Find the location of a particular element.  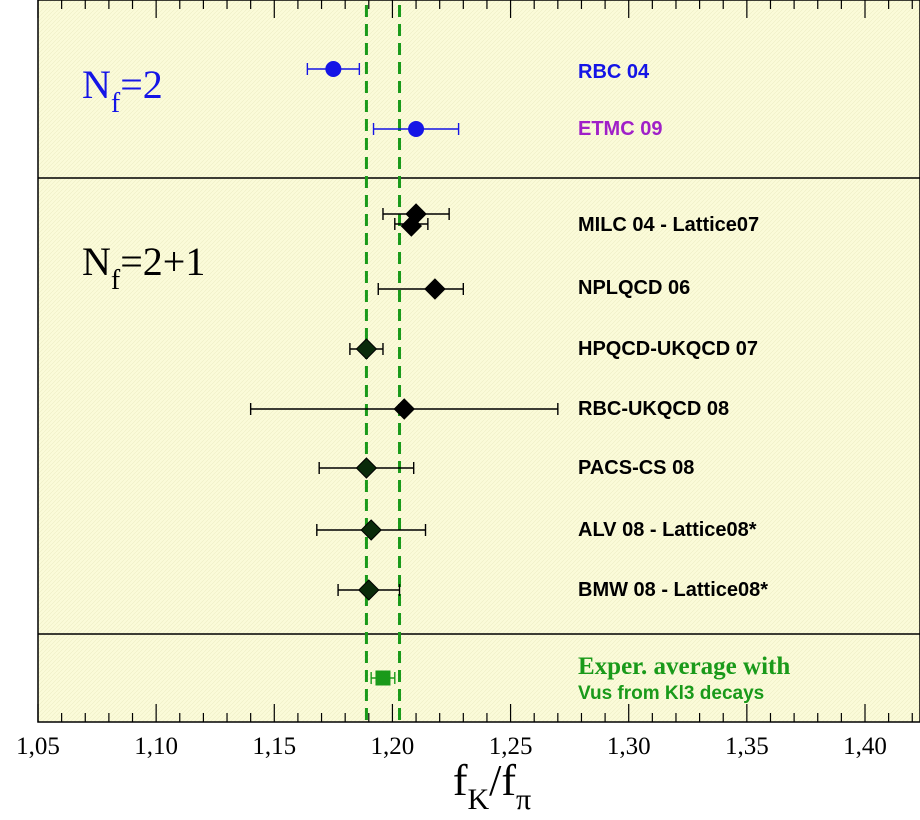

square-marker is located at coordinates (383, 678).